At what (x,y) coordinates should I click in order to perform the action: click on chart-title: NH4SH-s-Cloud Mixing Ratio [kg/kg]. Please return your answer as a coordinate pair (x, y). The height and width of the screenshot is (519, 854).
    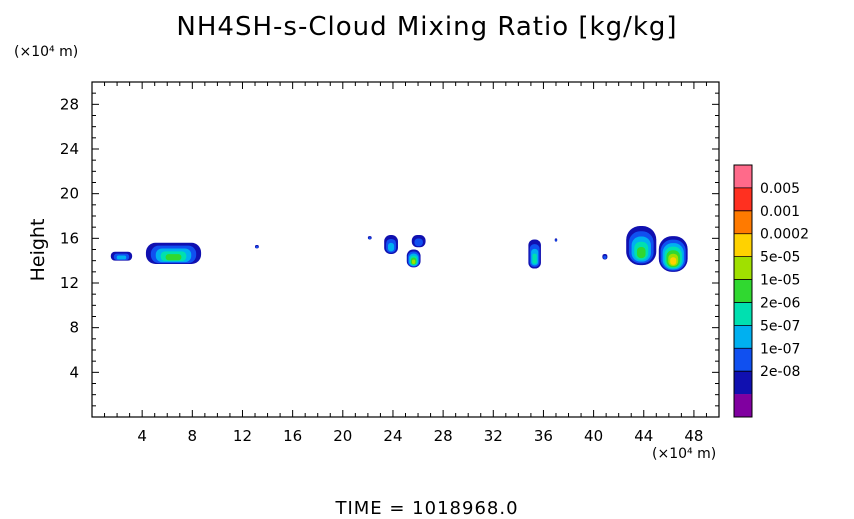
    Looking at the image, I should click on (427, 27).